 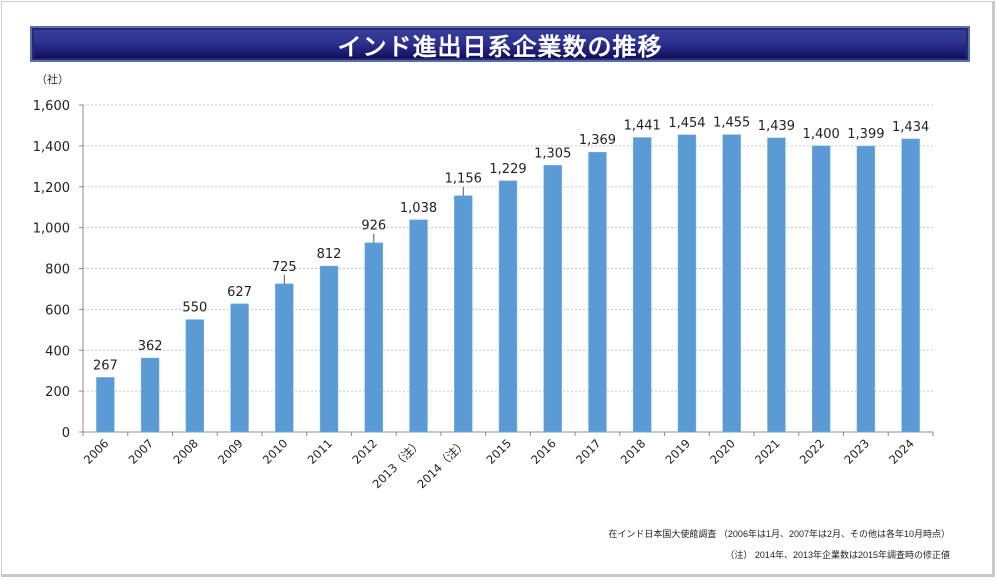 I want to click on x-tick-label: 2017, so click(x=588, y=451).